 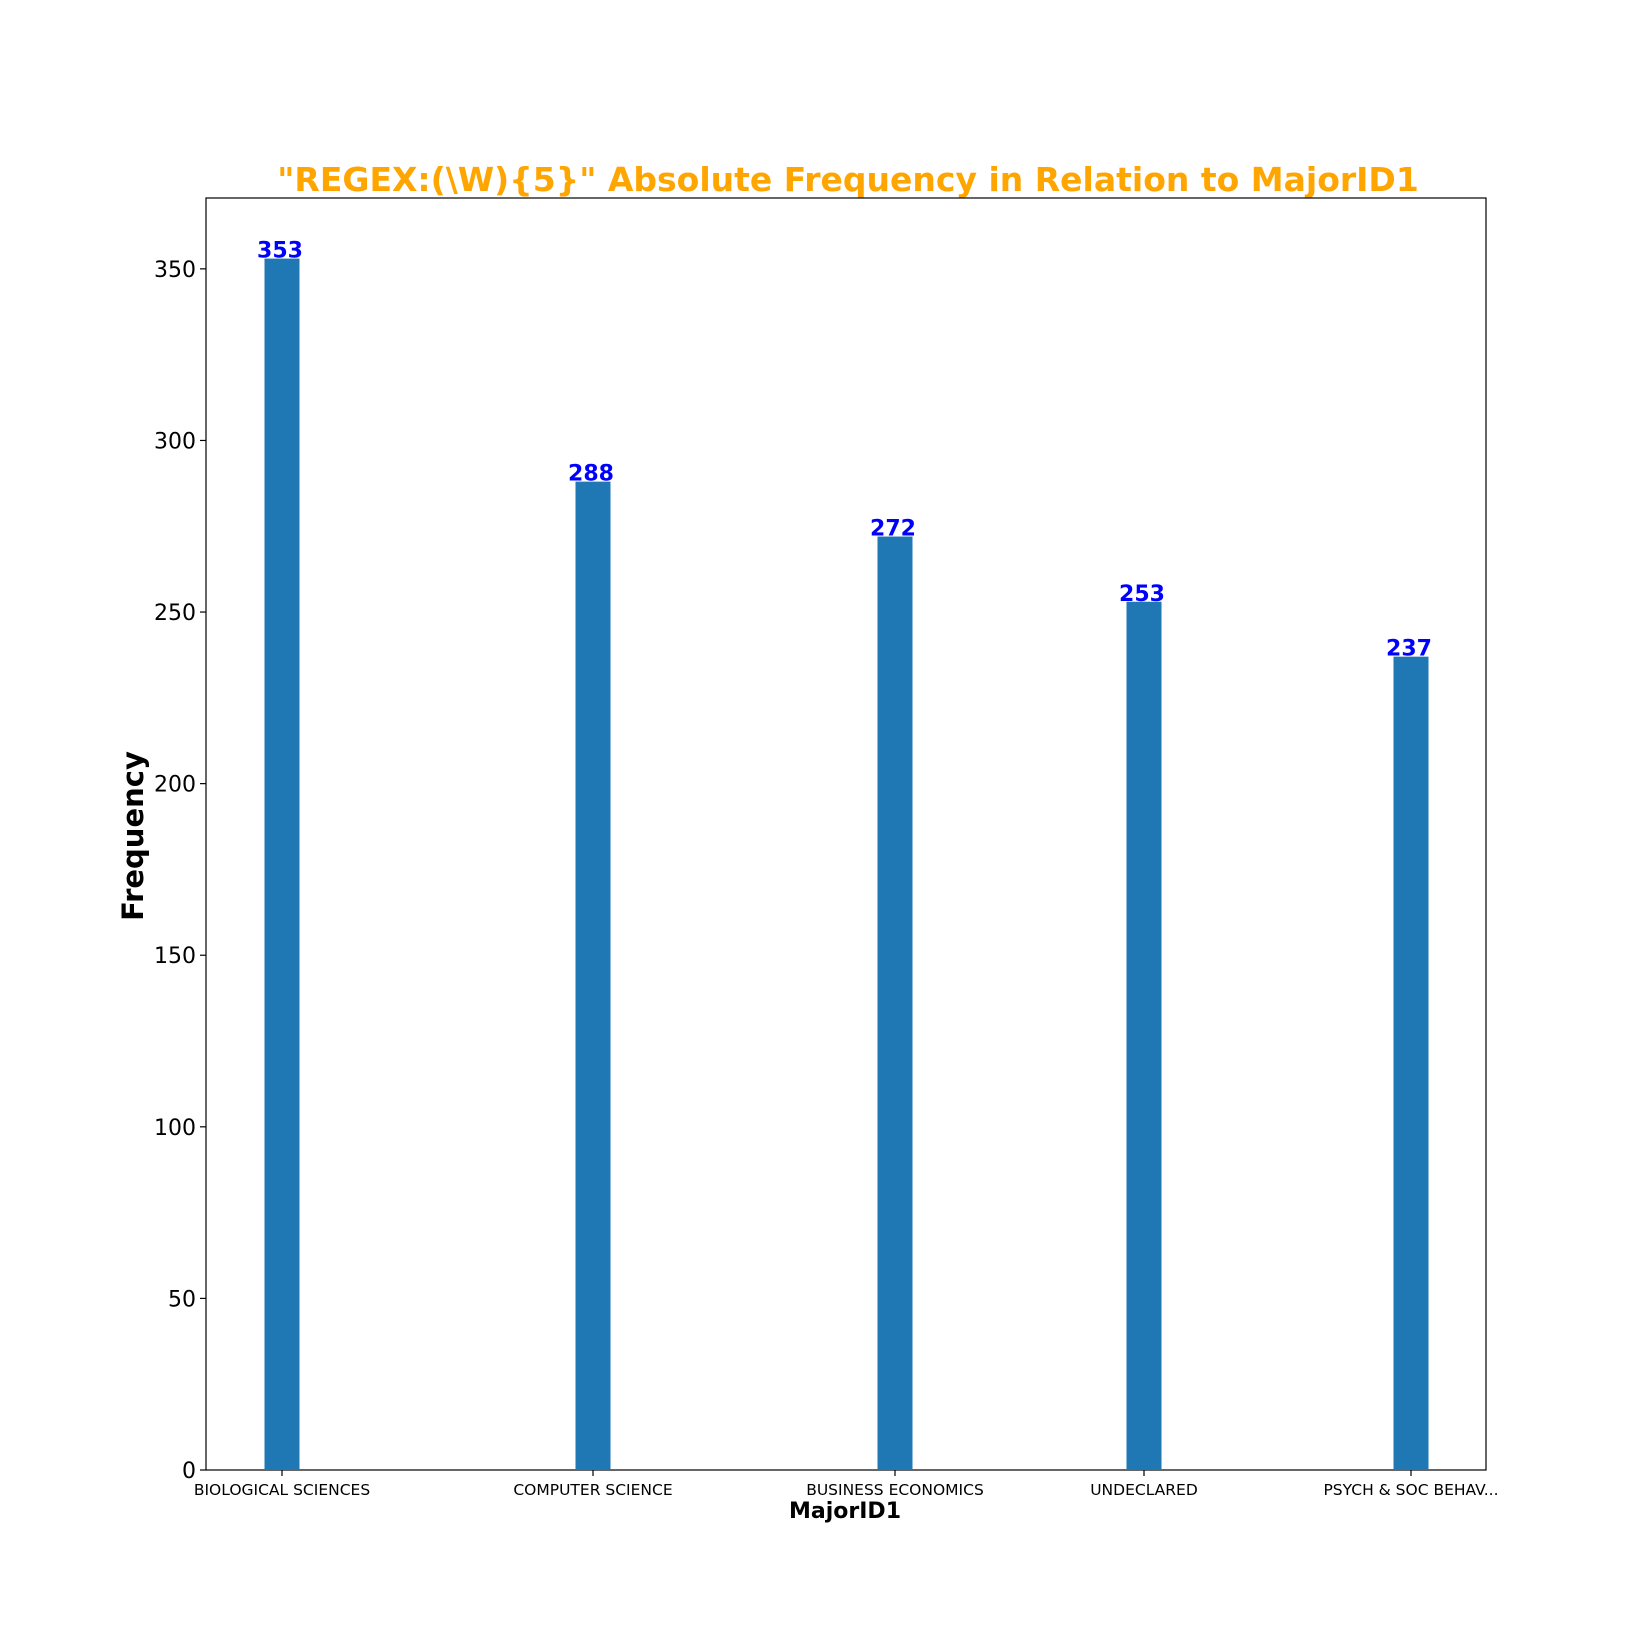 I want to click on x-tick-label: BIOLOGICAL SCIENCES, so click(x=282, y=1490).